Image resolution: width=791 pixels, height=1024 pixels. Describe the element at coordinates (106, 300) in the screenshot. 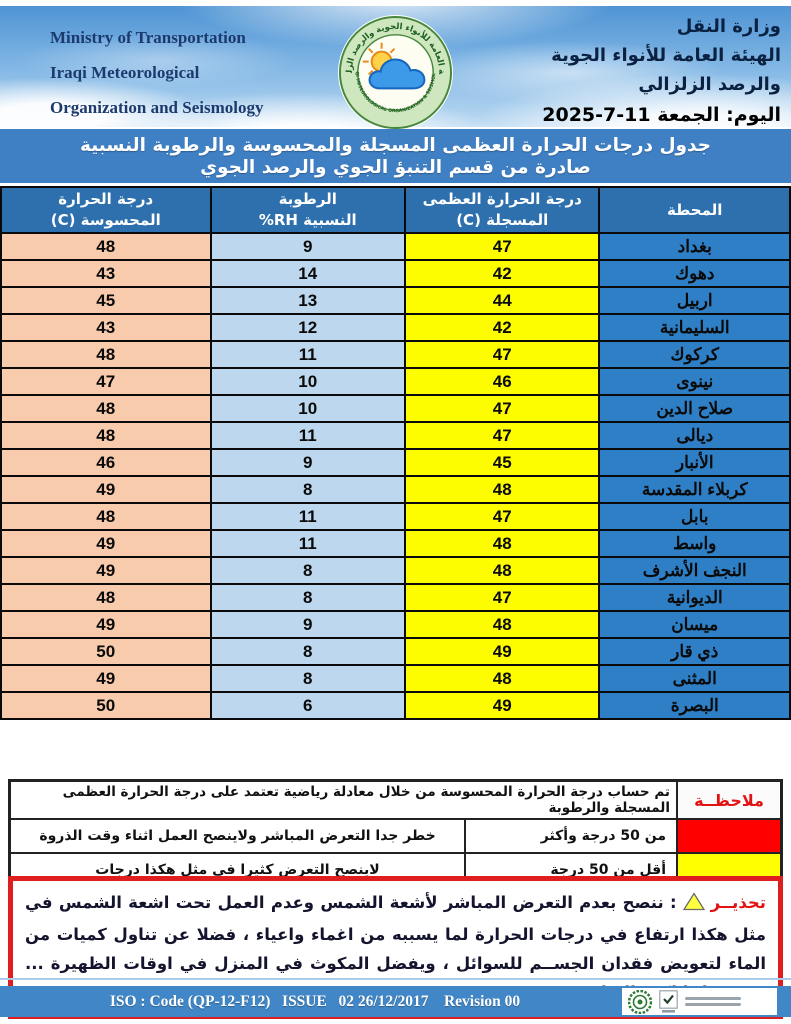

I see `felt-temp-cell: 45` at that location.